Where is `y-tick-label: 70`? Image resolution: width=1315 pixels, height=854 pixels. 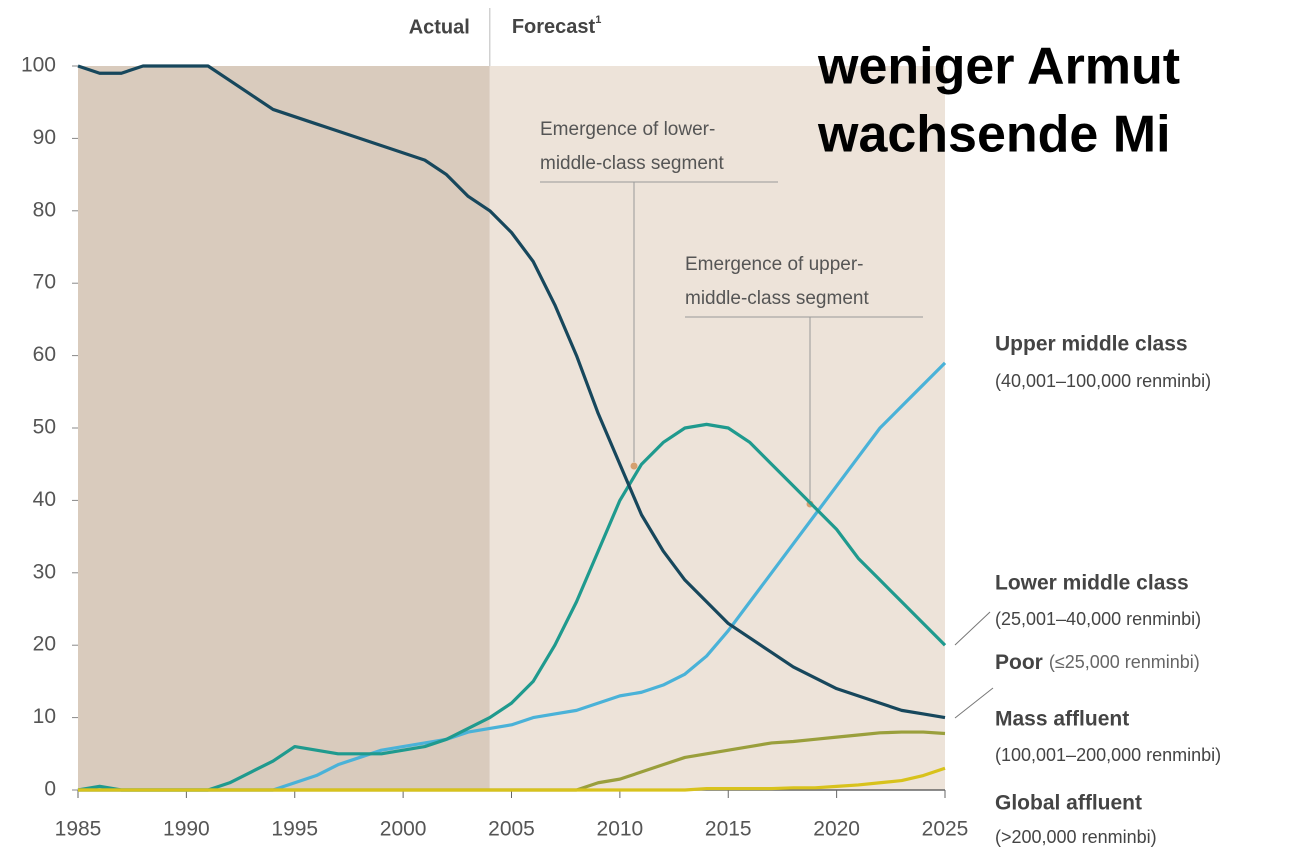 y-tick-label: 70 is located at coordinates (44, 282).